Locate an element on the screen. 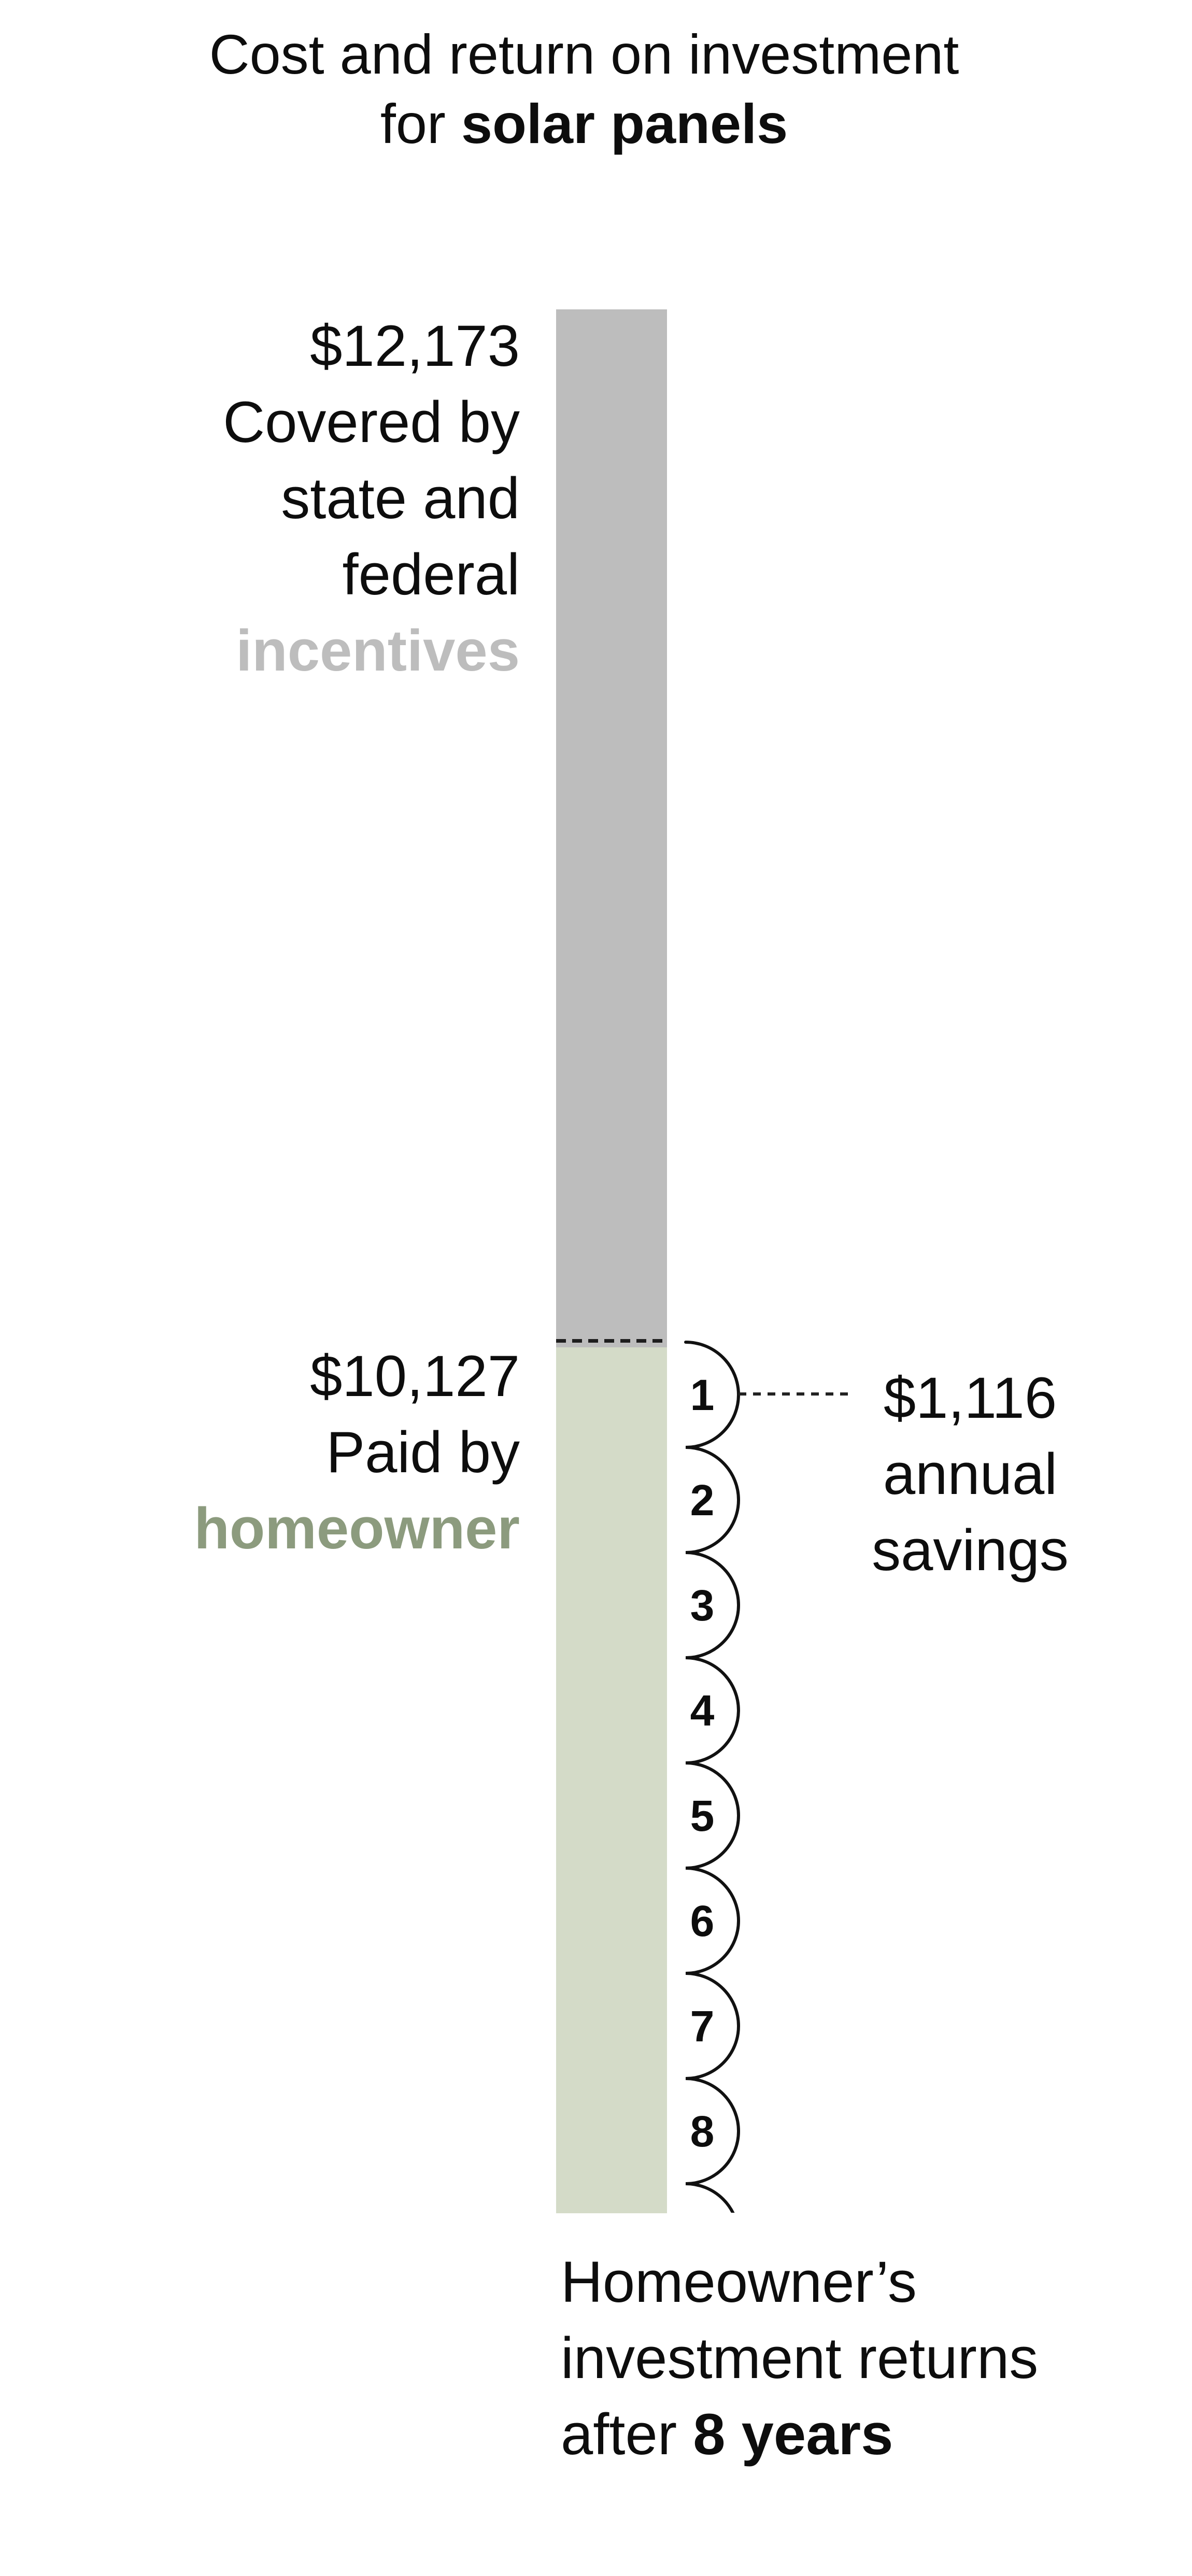 The image size is (1192, 2576). savings-line2: annual is located at coordinates (971, 1474).